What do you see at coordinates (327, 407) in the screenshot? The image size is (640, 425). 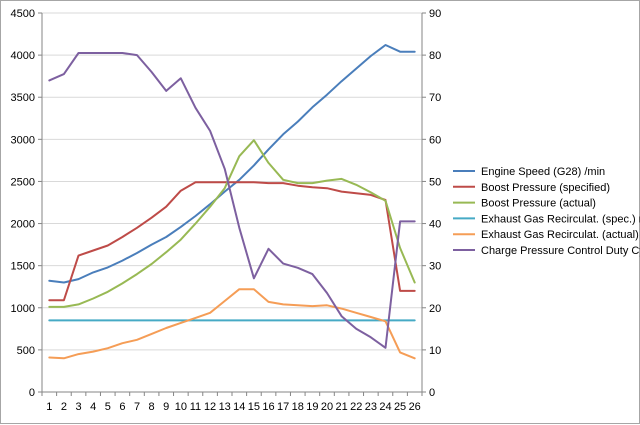 I see `x-tick-label: 20` at bounding box center [327, 407].